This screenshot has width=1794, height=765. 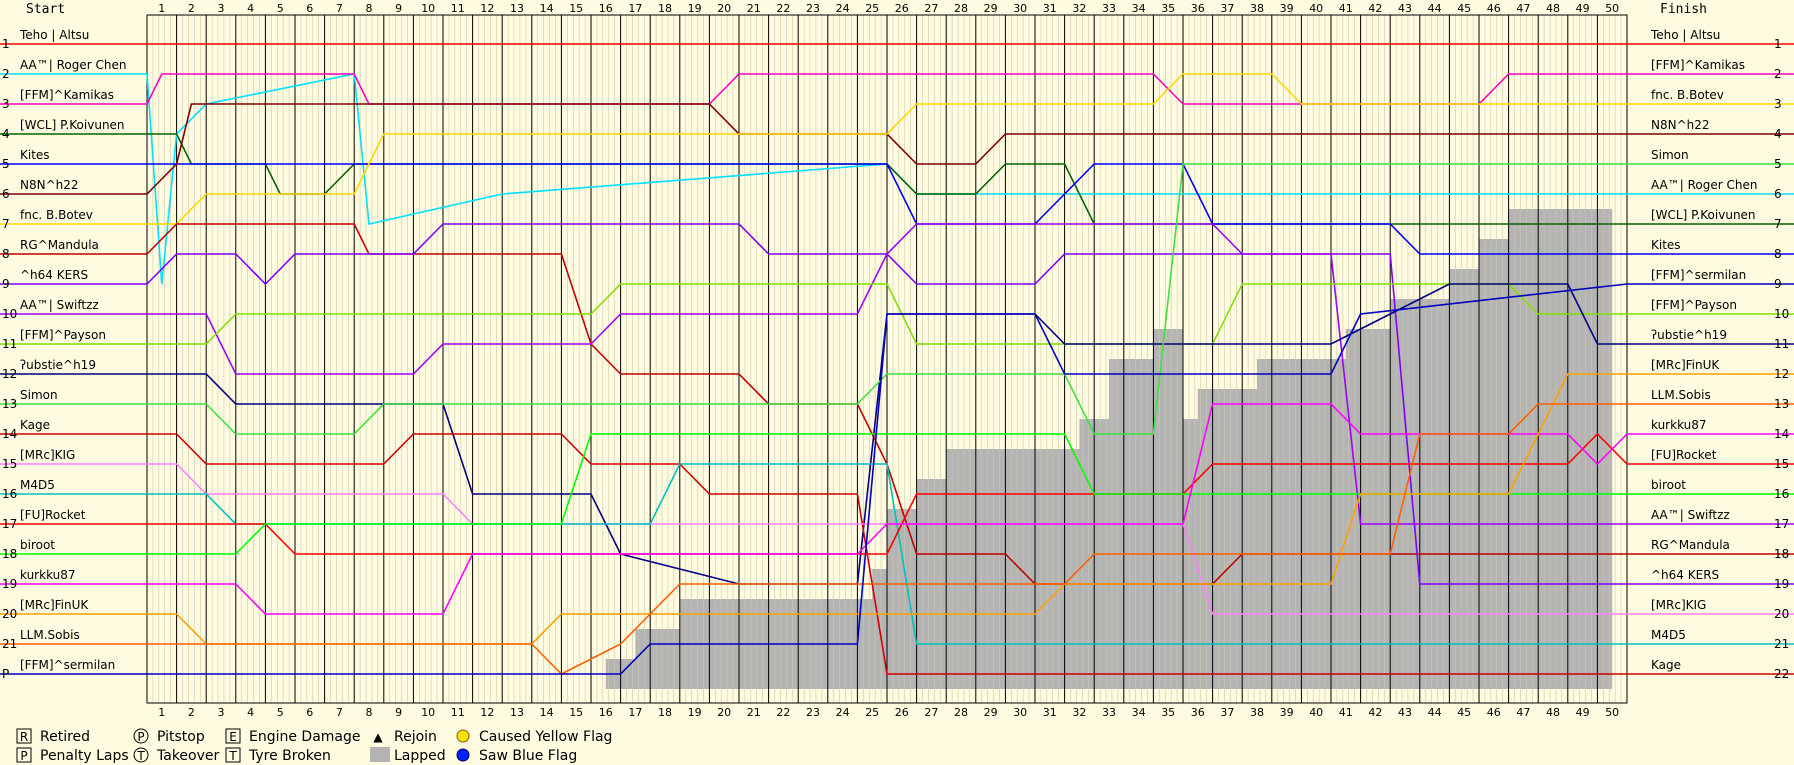 I want to click on finish-position-label: 18, so click(x=1781, y=554).